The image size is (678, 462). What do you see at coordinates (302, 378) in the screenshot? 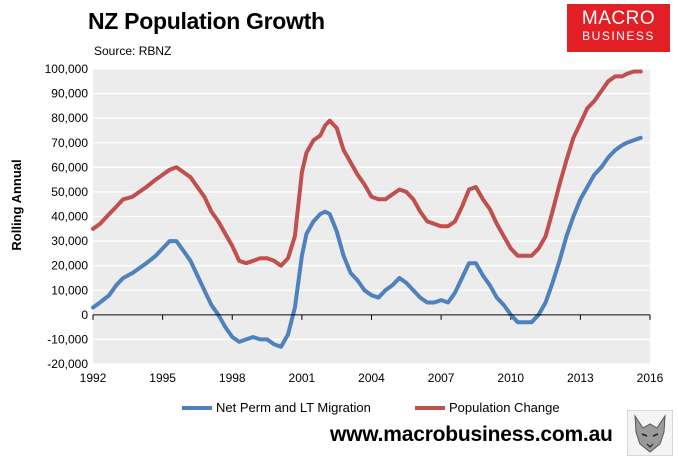
I see `x-tick-label: 2001` at bounding box center [302, 378].